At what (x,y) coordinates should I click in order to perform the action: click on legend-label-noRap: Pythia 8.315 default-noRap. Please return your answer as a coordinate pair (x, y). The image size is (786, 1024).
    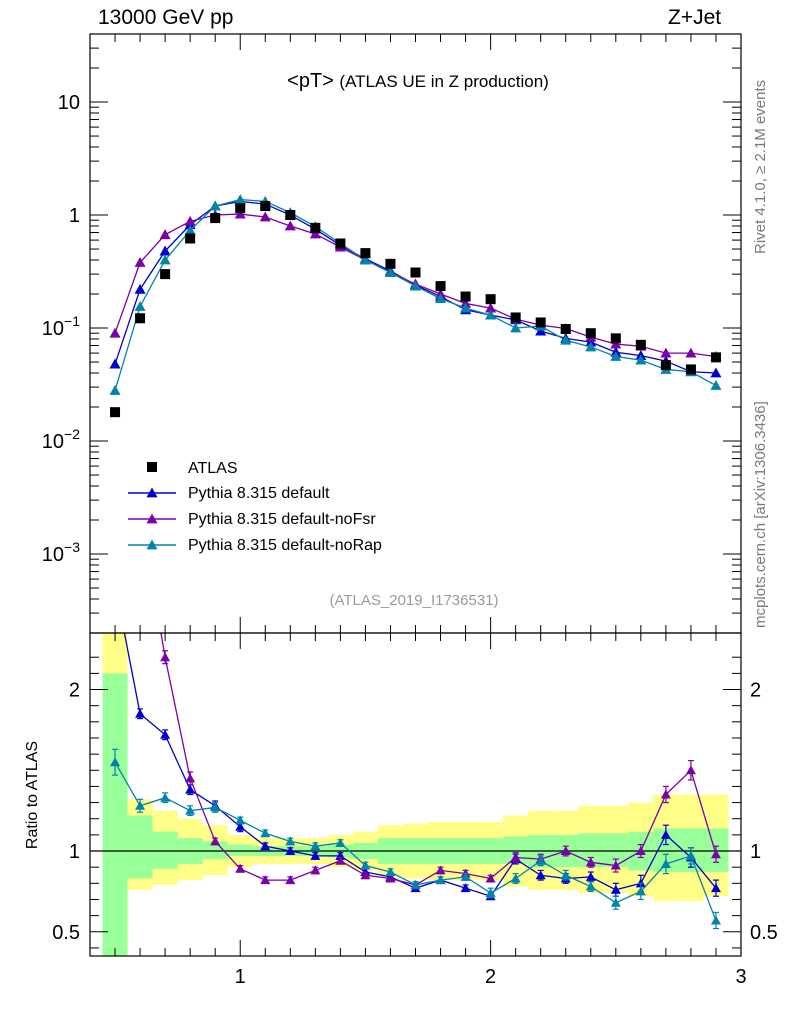
    Looking at the image, I should click on (285, 545).